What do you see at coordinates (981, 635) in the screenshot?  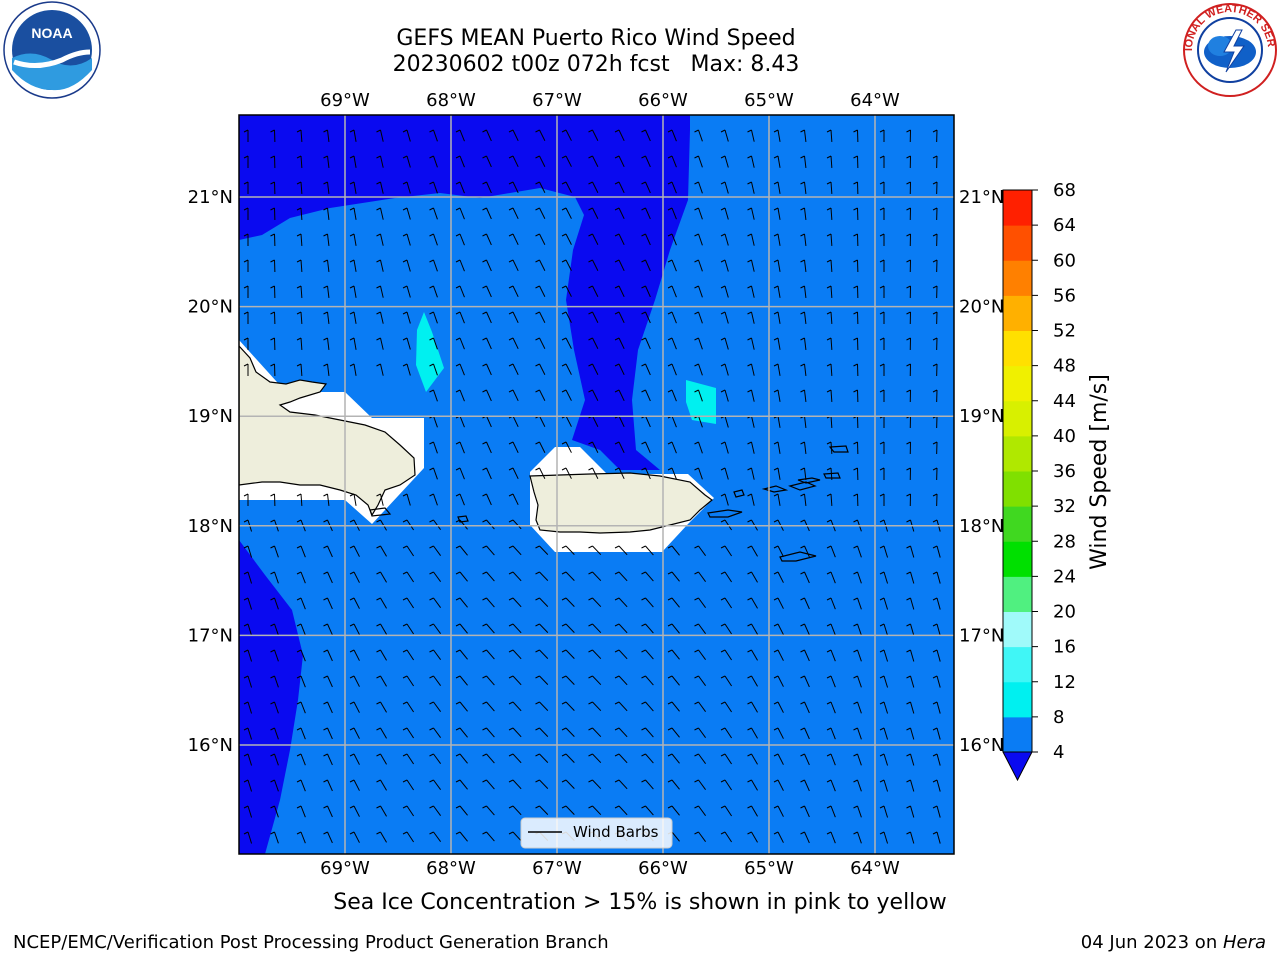 I see `lat-label-right: 17°N` at bounding box center [981, 635].